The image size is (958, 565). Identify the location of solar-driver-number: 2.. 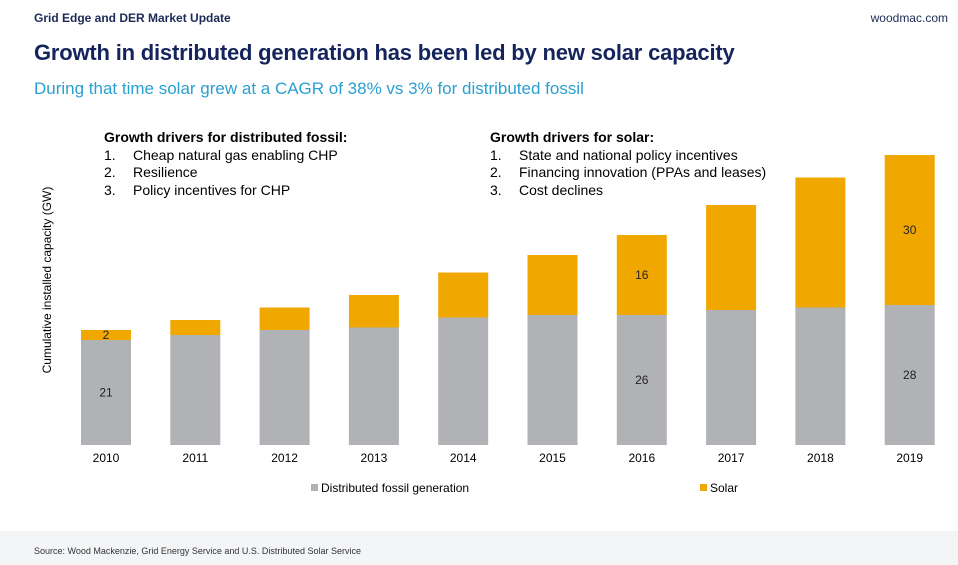
(496, 172).